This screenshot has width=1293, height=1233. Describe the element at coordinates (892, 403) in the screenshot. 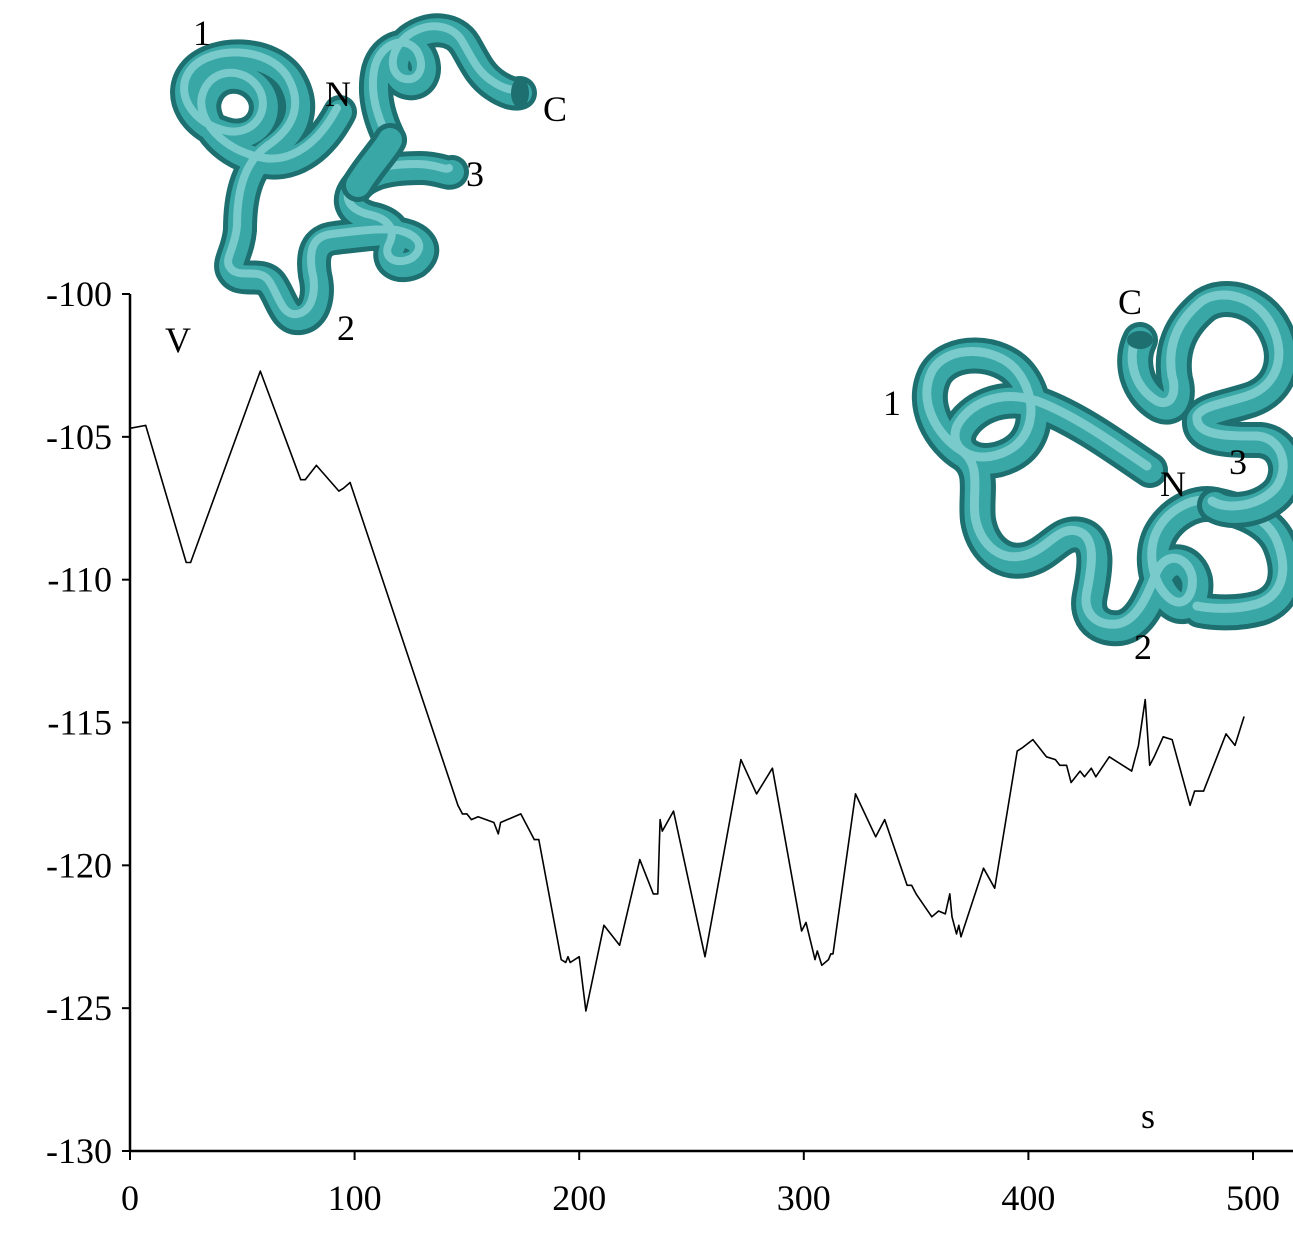

I see `mol2-helix1-label: 1` at that location.